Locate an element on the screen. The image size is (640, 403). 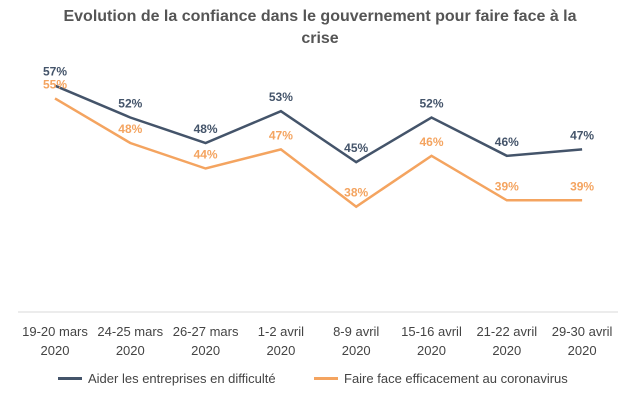
legend-item-entreprises: Aider les entreprises en difficulté is located at coordinates (167, 378).